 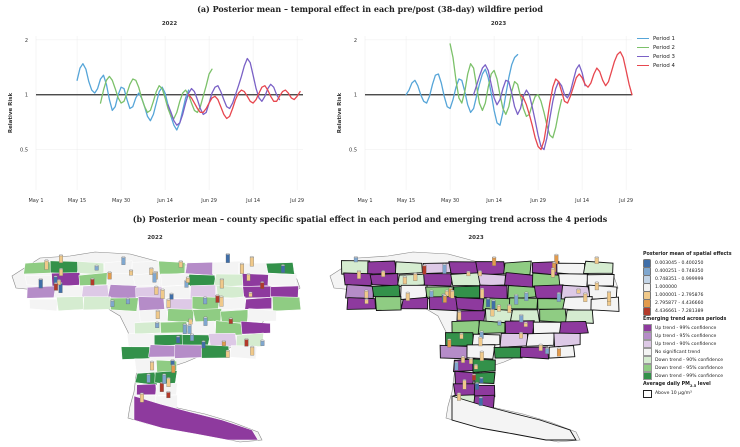 What do you see at coordinates (673, 394) in the screenshot?
I see `legend-label: Above 10 μg/m³` at bounding box center [673, 394].